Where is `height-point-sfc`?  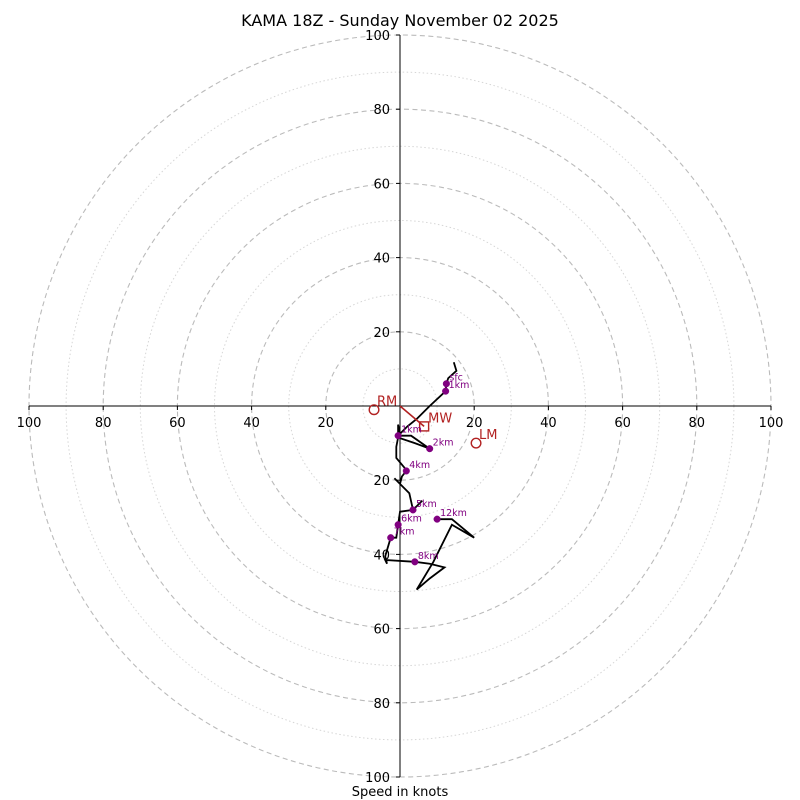
height-point-sfc is located at coordinates (446, 384).